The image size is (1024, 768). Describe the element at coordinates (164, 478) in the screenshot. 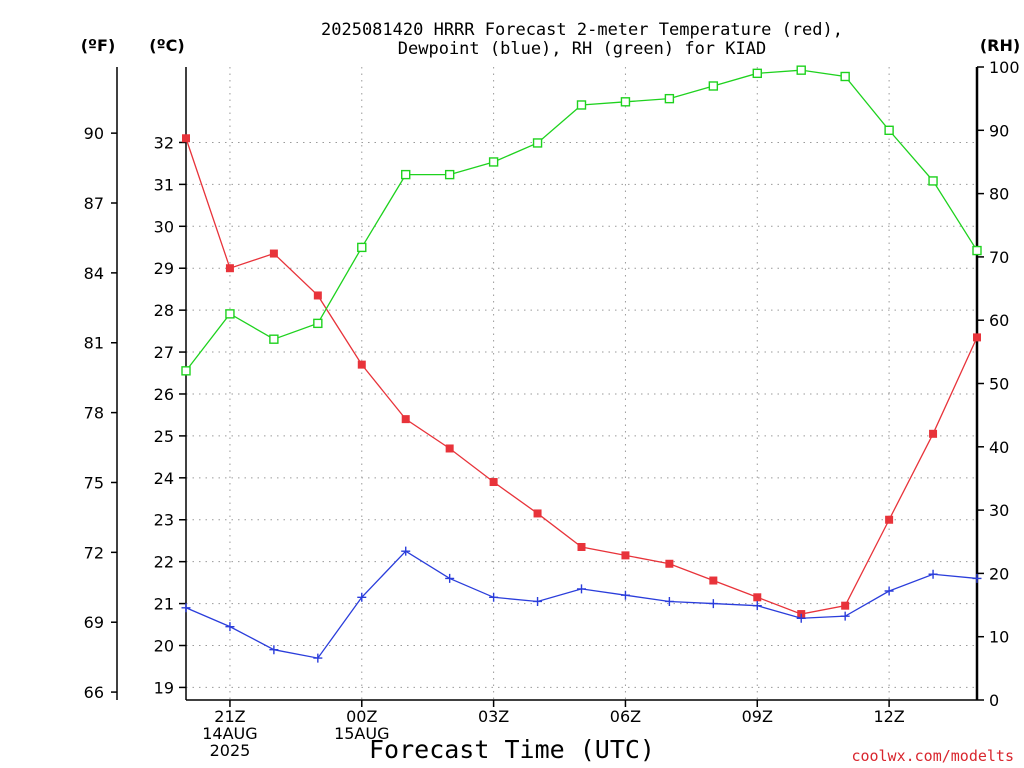

I see `celsius-tick-label: 24` at that location.